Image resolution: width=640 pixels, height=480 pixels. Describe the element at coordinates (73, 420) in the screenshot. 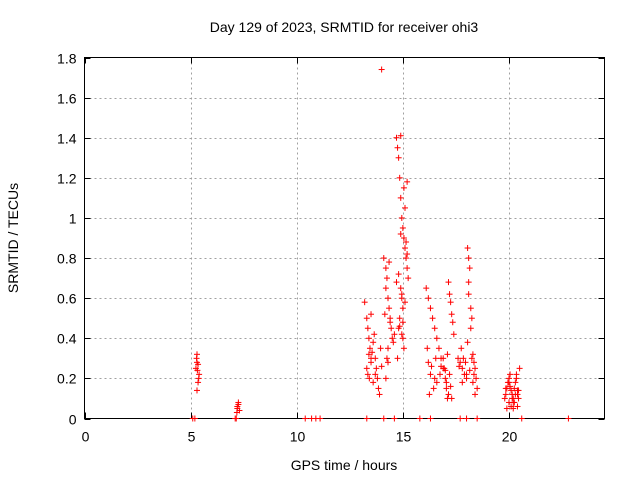

I see `y-tick-label: 0` at that location.